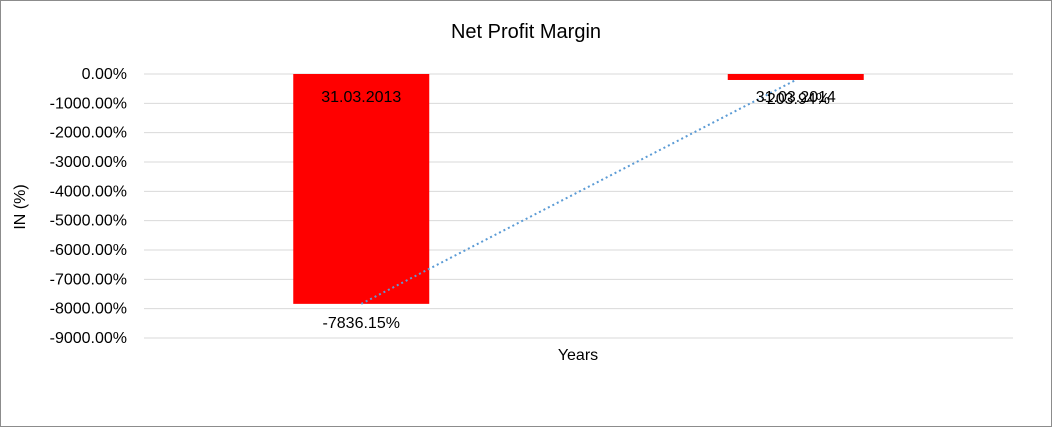 This screenshot has height=428, width=1052. I want to click on category-label: 31.03.2014, so click(796, 97).